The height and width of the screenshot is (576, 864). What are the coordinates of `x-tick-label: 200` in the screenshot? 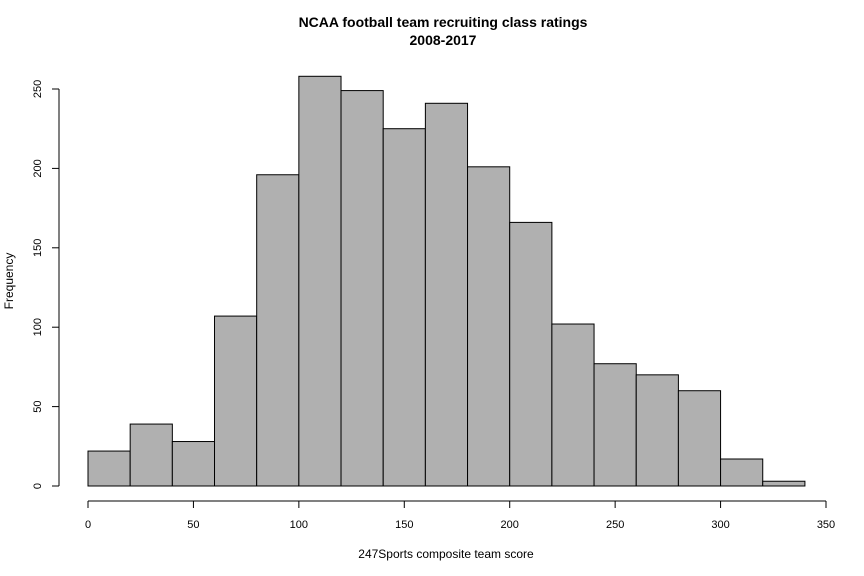 It's located at (510, 525).